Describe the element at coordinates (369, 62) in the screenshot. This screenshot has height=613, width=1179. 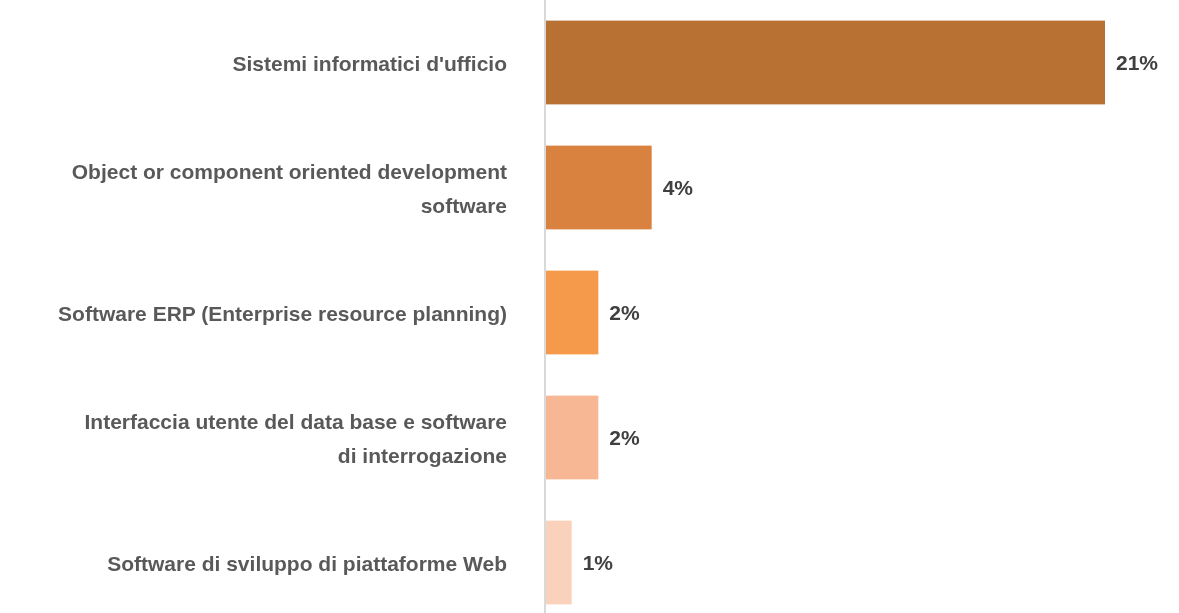
I see `y-tick-label: Sistemi informatici d'ufficio` at that location.